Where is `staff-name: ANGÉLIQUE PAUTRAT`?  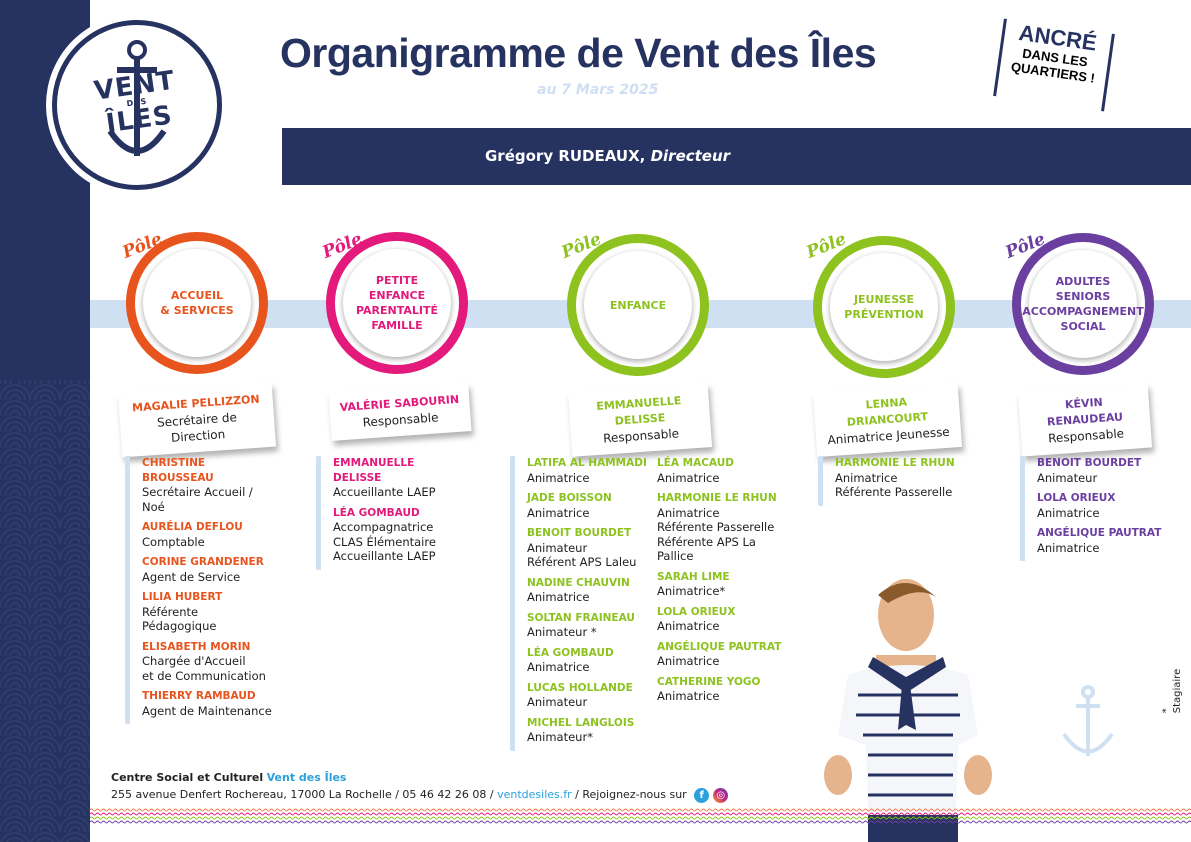
staff-name: ANGÉLIQUE PAUTRAT is located at coordinates (1099, 533).